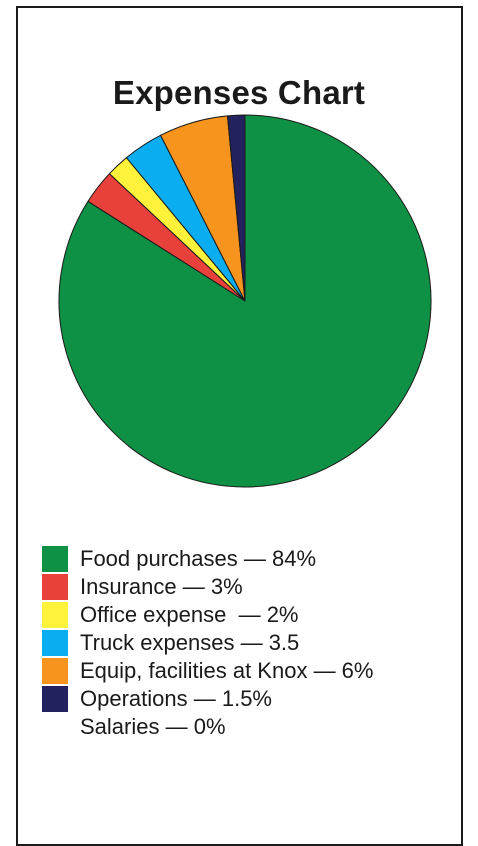 This screenshot has width=478, height=846. What do you see at coordinates (153, 726) in the screenshot?
I see `legend-label: Salaries — 0%` at bounding box center [153, 726].